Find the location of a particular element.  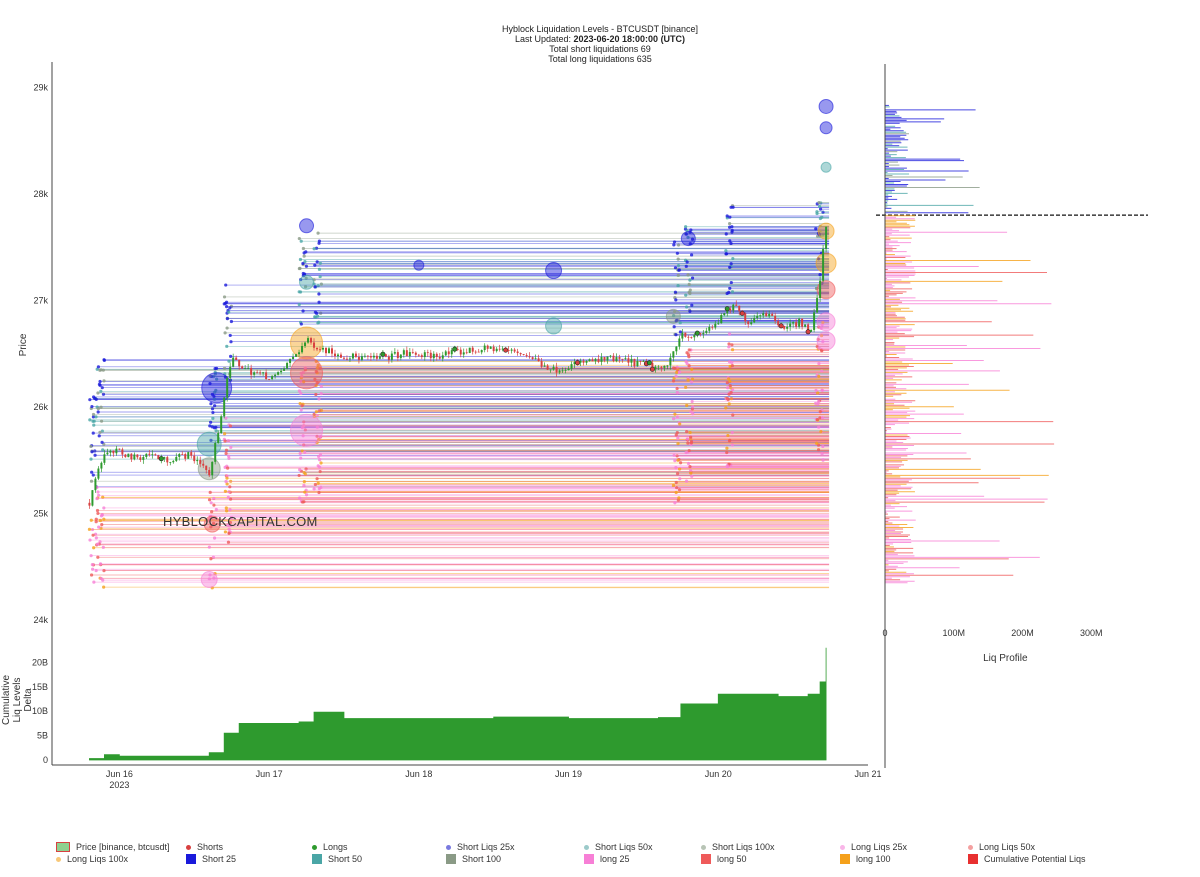

legend-item: long 25 is located at coordinates (607, 859).